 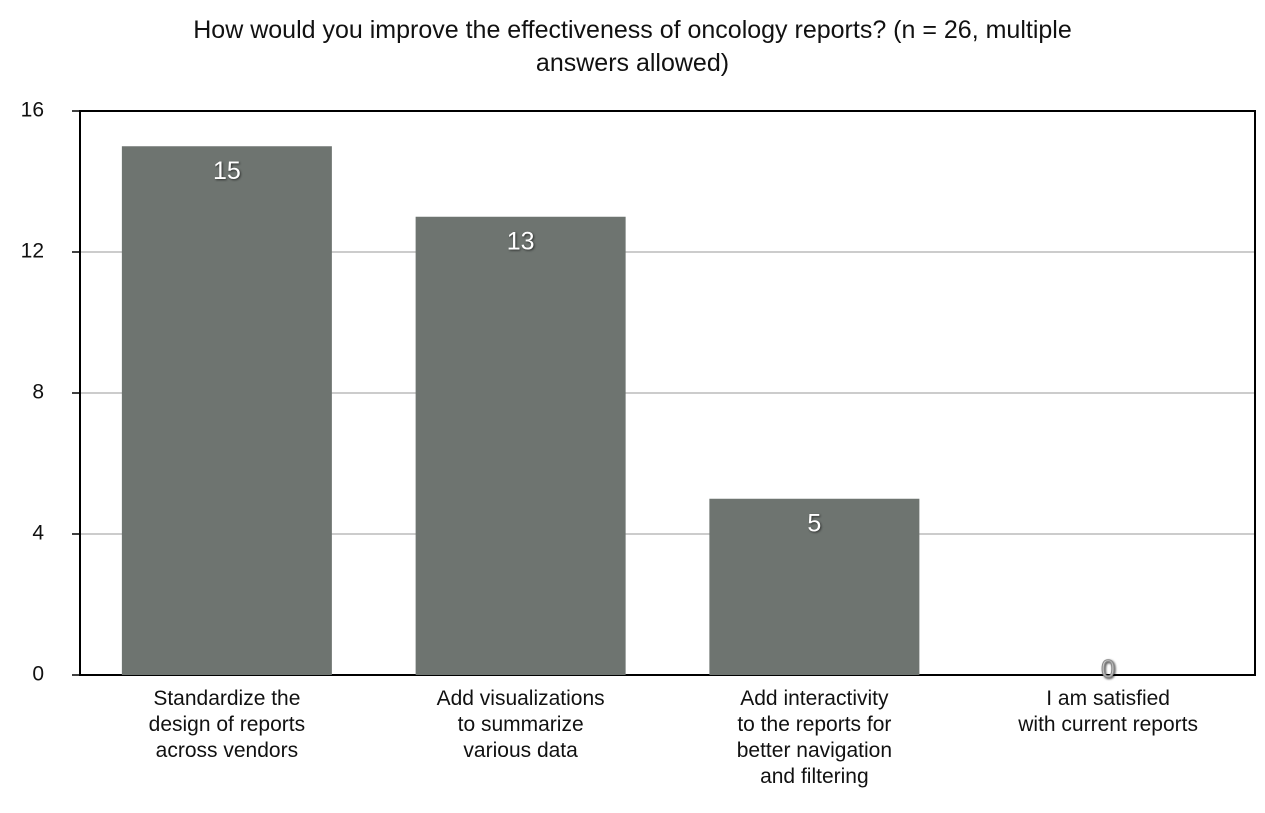 I want to click on value-label: 15, so click(x=227, y=171).